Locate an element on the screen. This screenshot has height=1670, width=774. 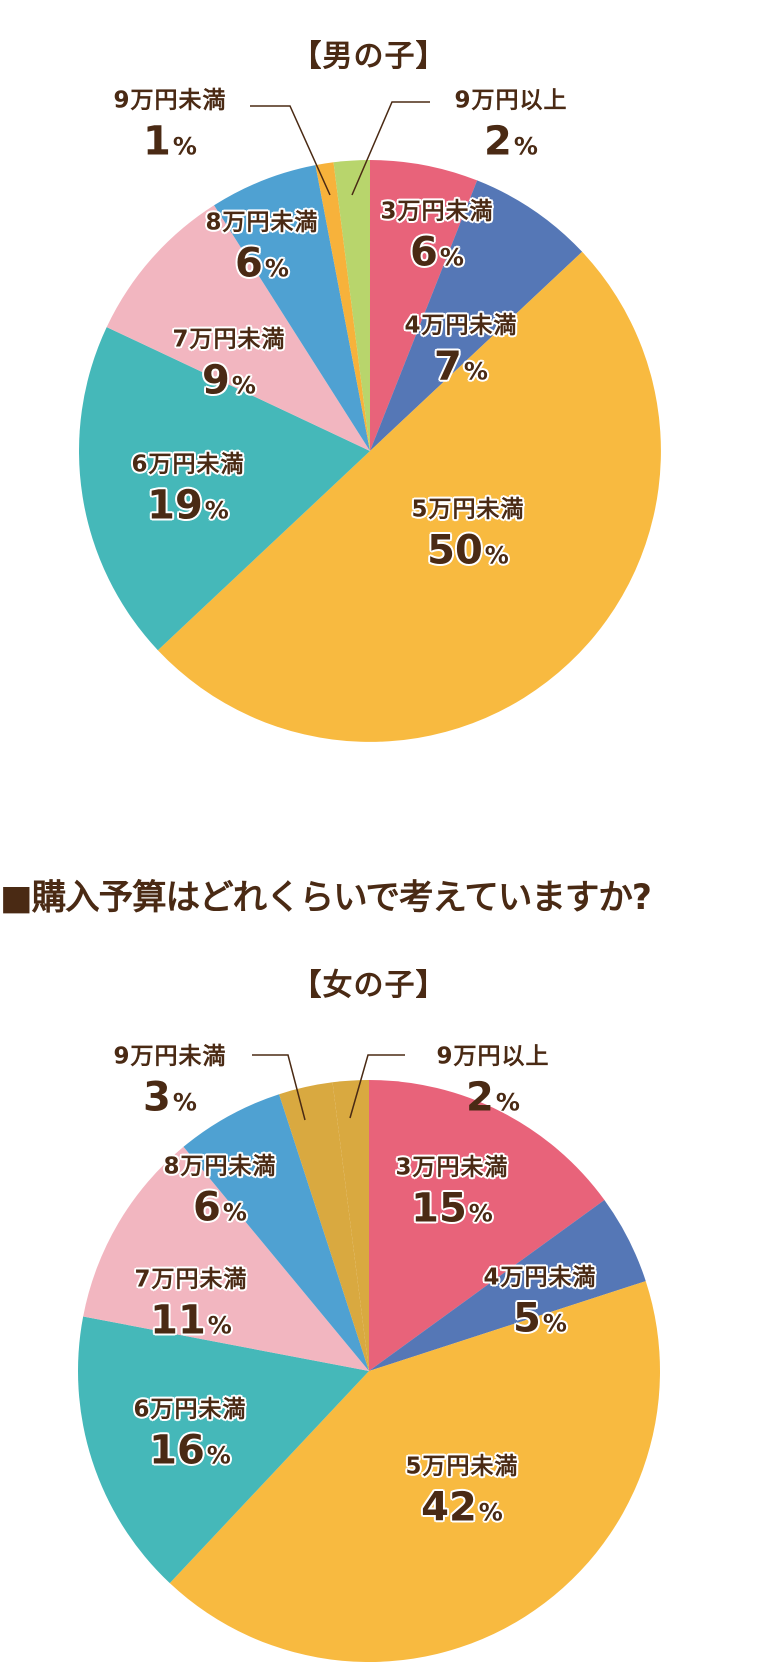
girl-leader-line-9-under is located at coordinates (279, 1087).